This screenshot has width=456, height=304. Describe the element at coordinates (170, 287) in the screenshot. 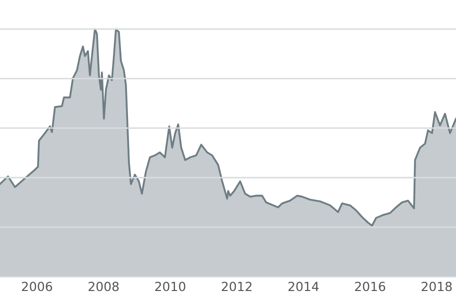

I see `x-tick-label: 2010` at that location.